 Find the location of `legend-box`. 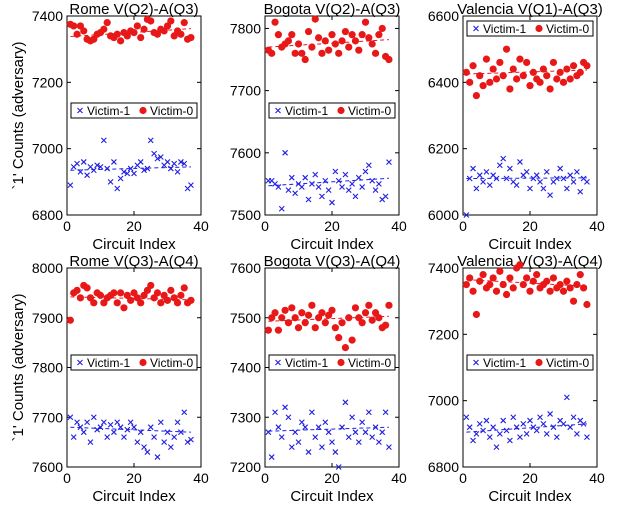

legend-box is located at coordinates (530, 362).